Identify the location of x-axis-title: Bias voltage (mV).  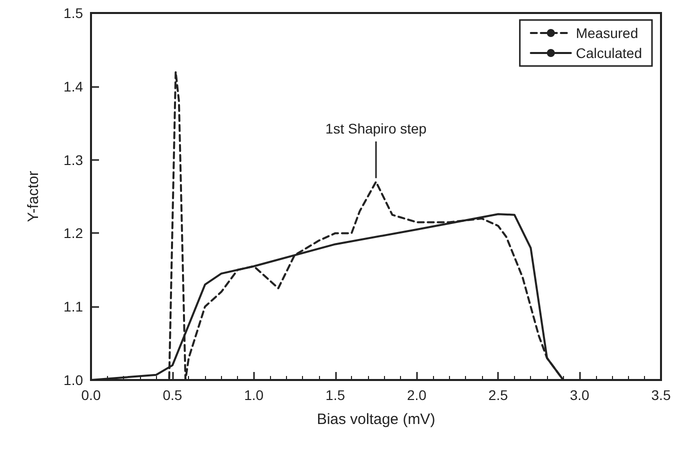
(376, 419).